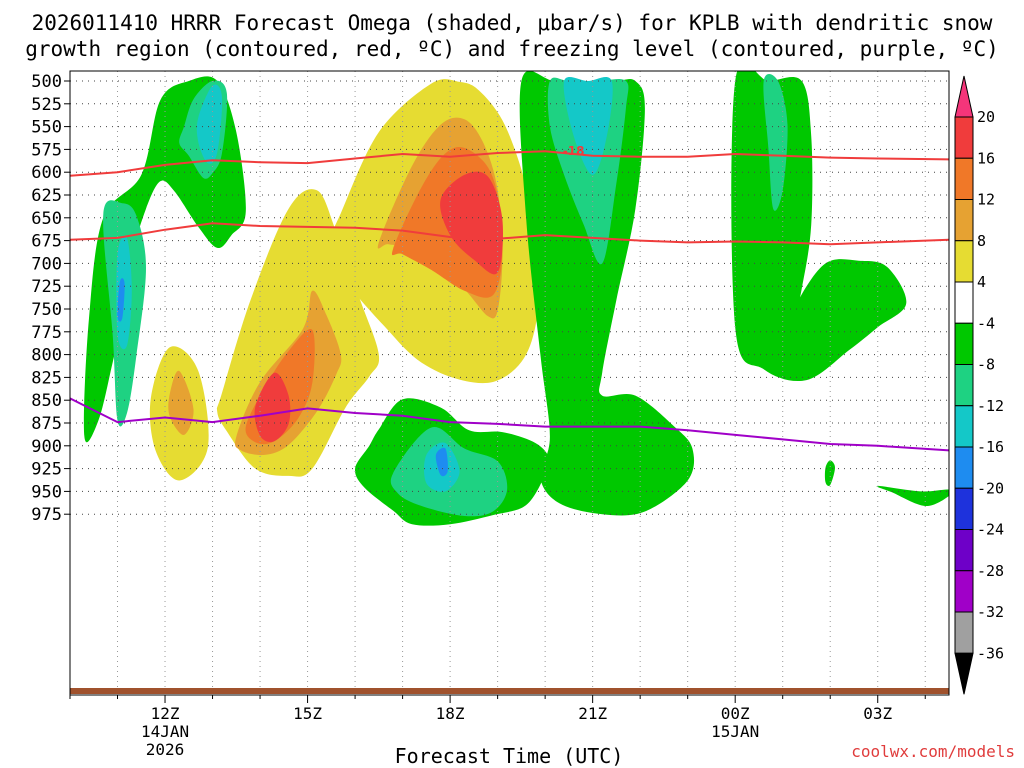 The height and width of the screenshot is (768, 1024). I want to click on y-tick-label: 575, so click(46, 150).